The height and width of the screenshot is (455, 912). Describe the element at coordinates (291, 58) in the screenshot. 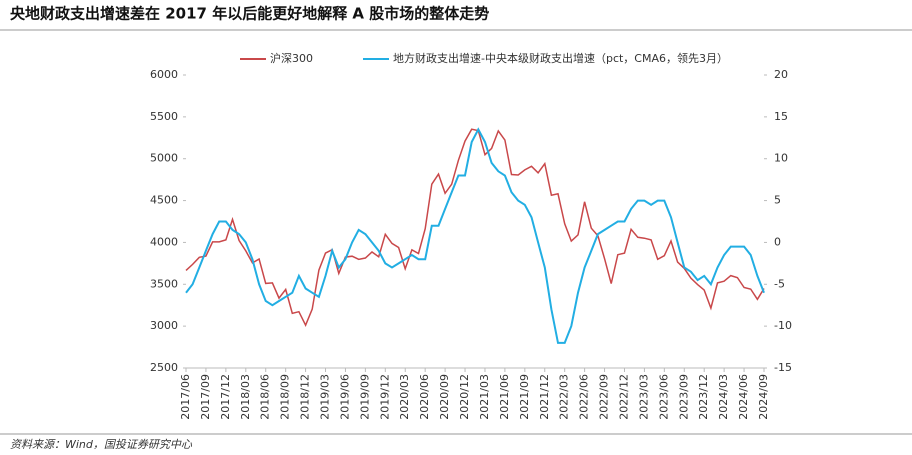

I see `legend-label: 沪深300` at that location.